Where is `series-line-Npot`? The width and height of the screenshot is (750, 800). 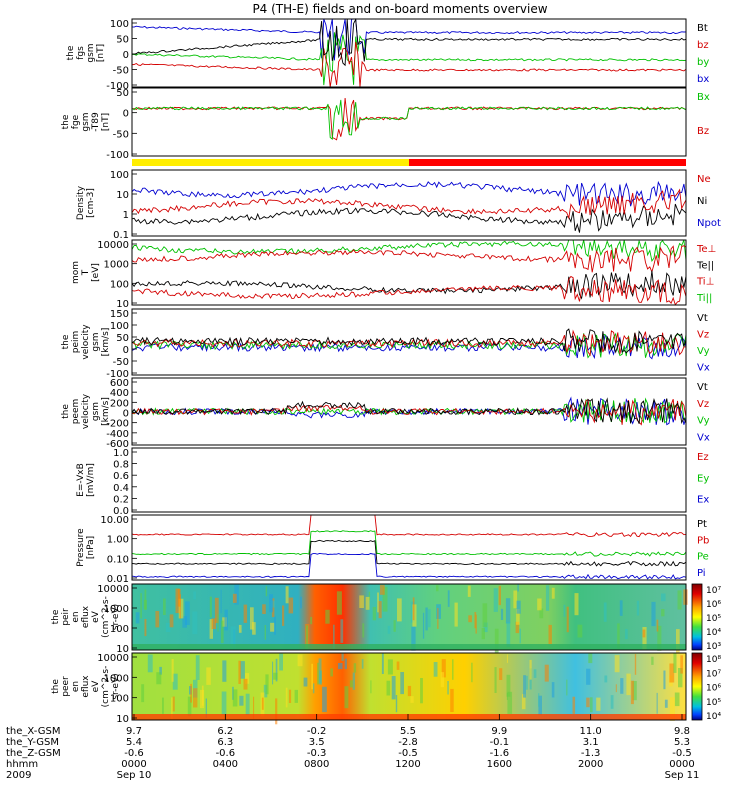 series-line-Npot is located at coordinates (409, 193).